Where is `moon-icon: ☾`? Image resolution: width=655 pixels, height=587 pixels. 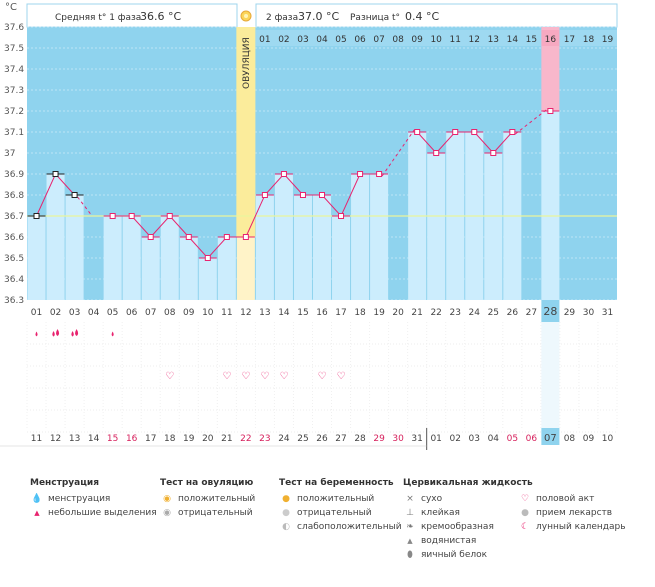 moon-icon: ☾ is located at coordinates (525, 527).